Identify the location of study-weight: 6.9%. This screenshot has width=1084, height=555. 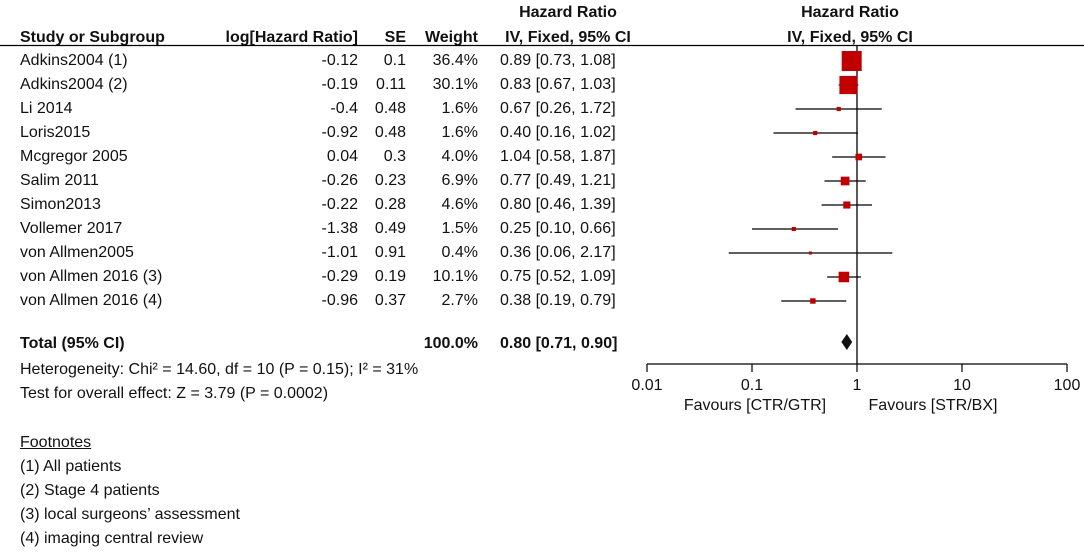
(459, 180).